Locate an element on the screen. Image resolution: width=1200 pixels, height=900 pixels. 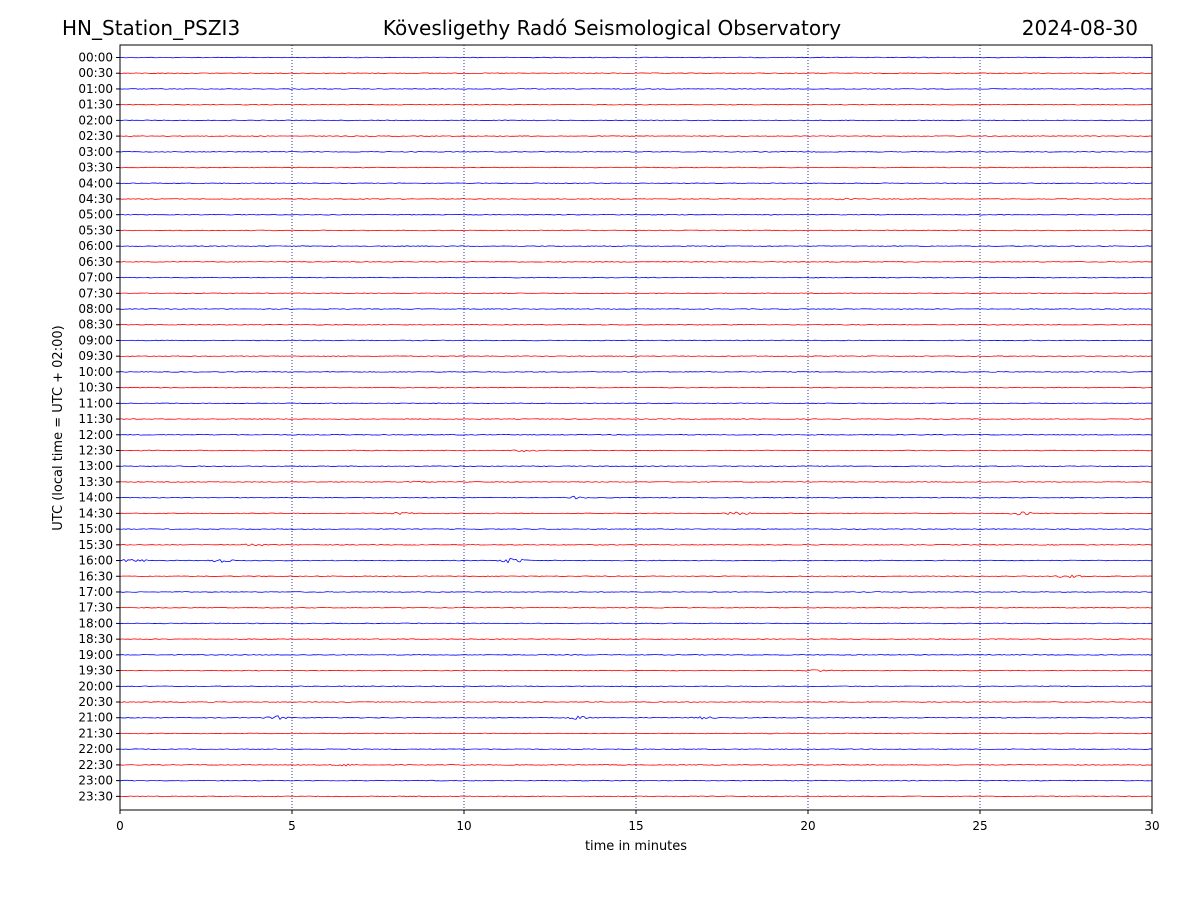
y-tick-label: 15:30 is located at coordinates (95, 545).